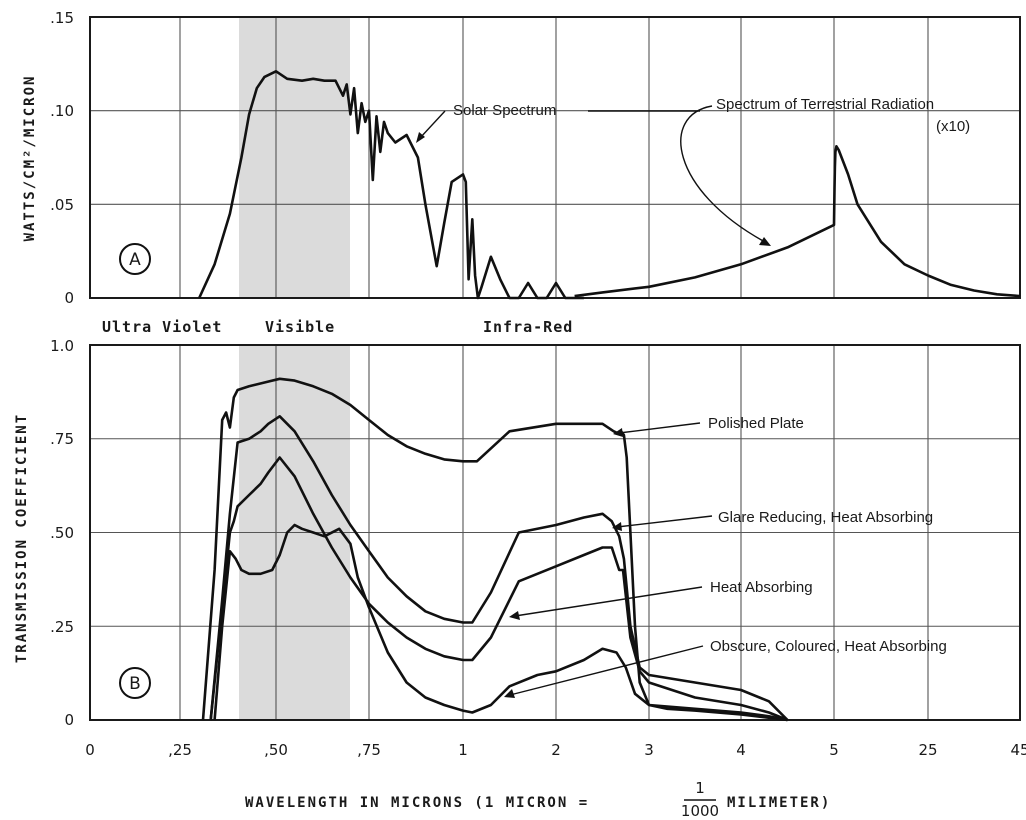 This screenshot has height=820, width=1026. Describe the element at coordinates (69, 298) in the screenshot. I see `panel-a-y-tick: 0` at that location.